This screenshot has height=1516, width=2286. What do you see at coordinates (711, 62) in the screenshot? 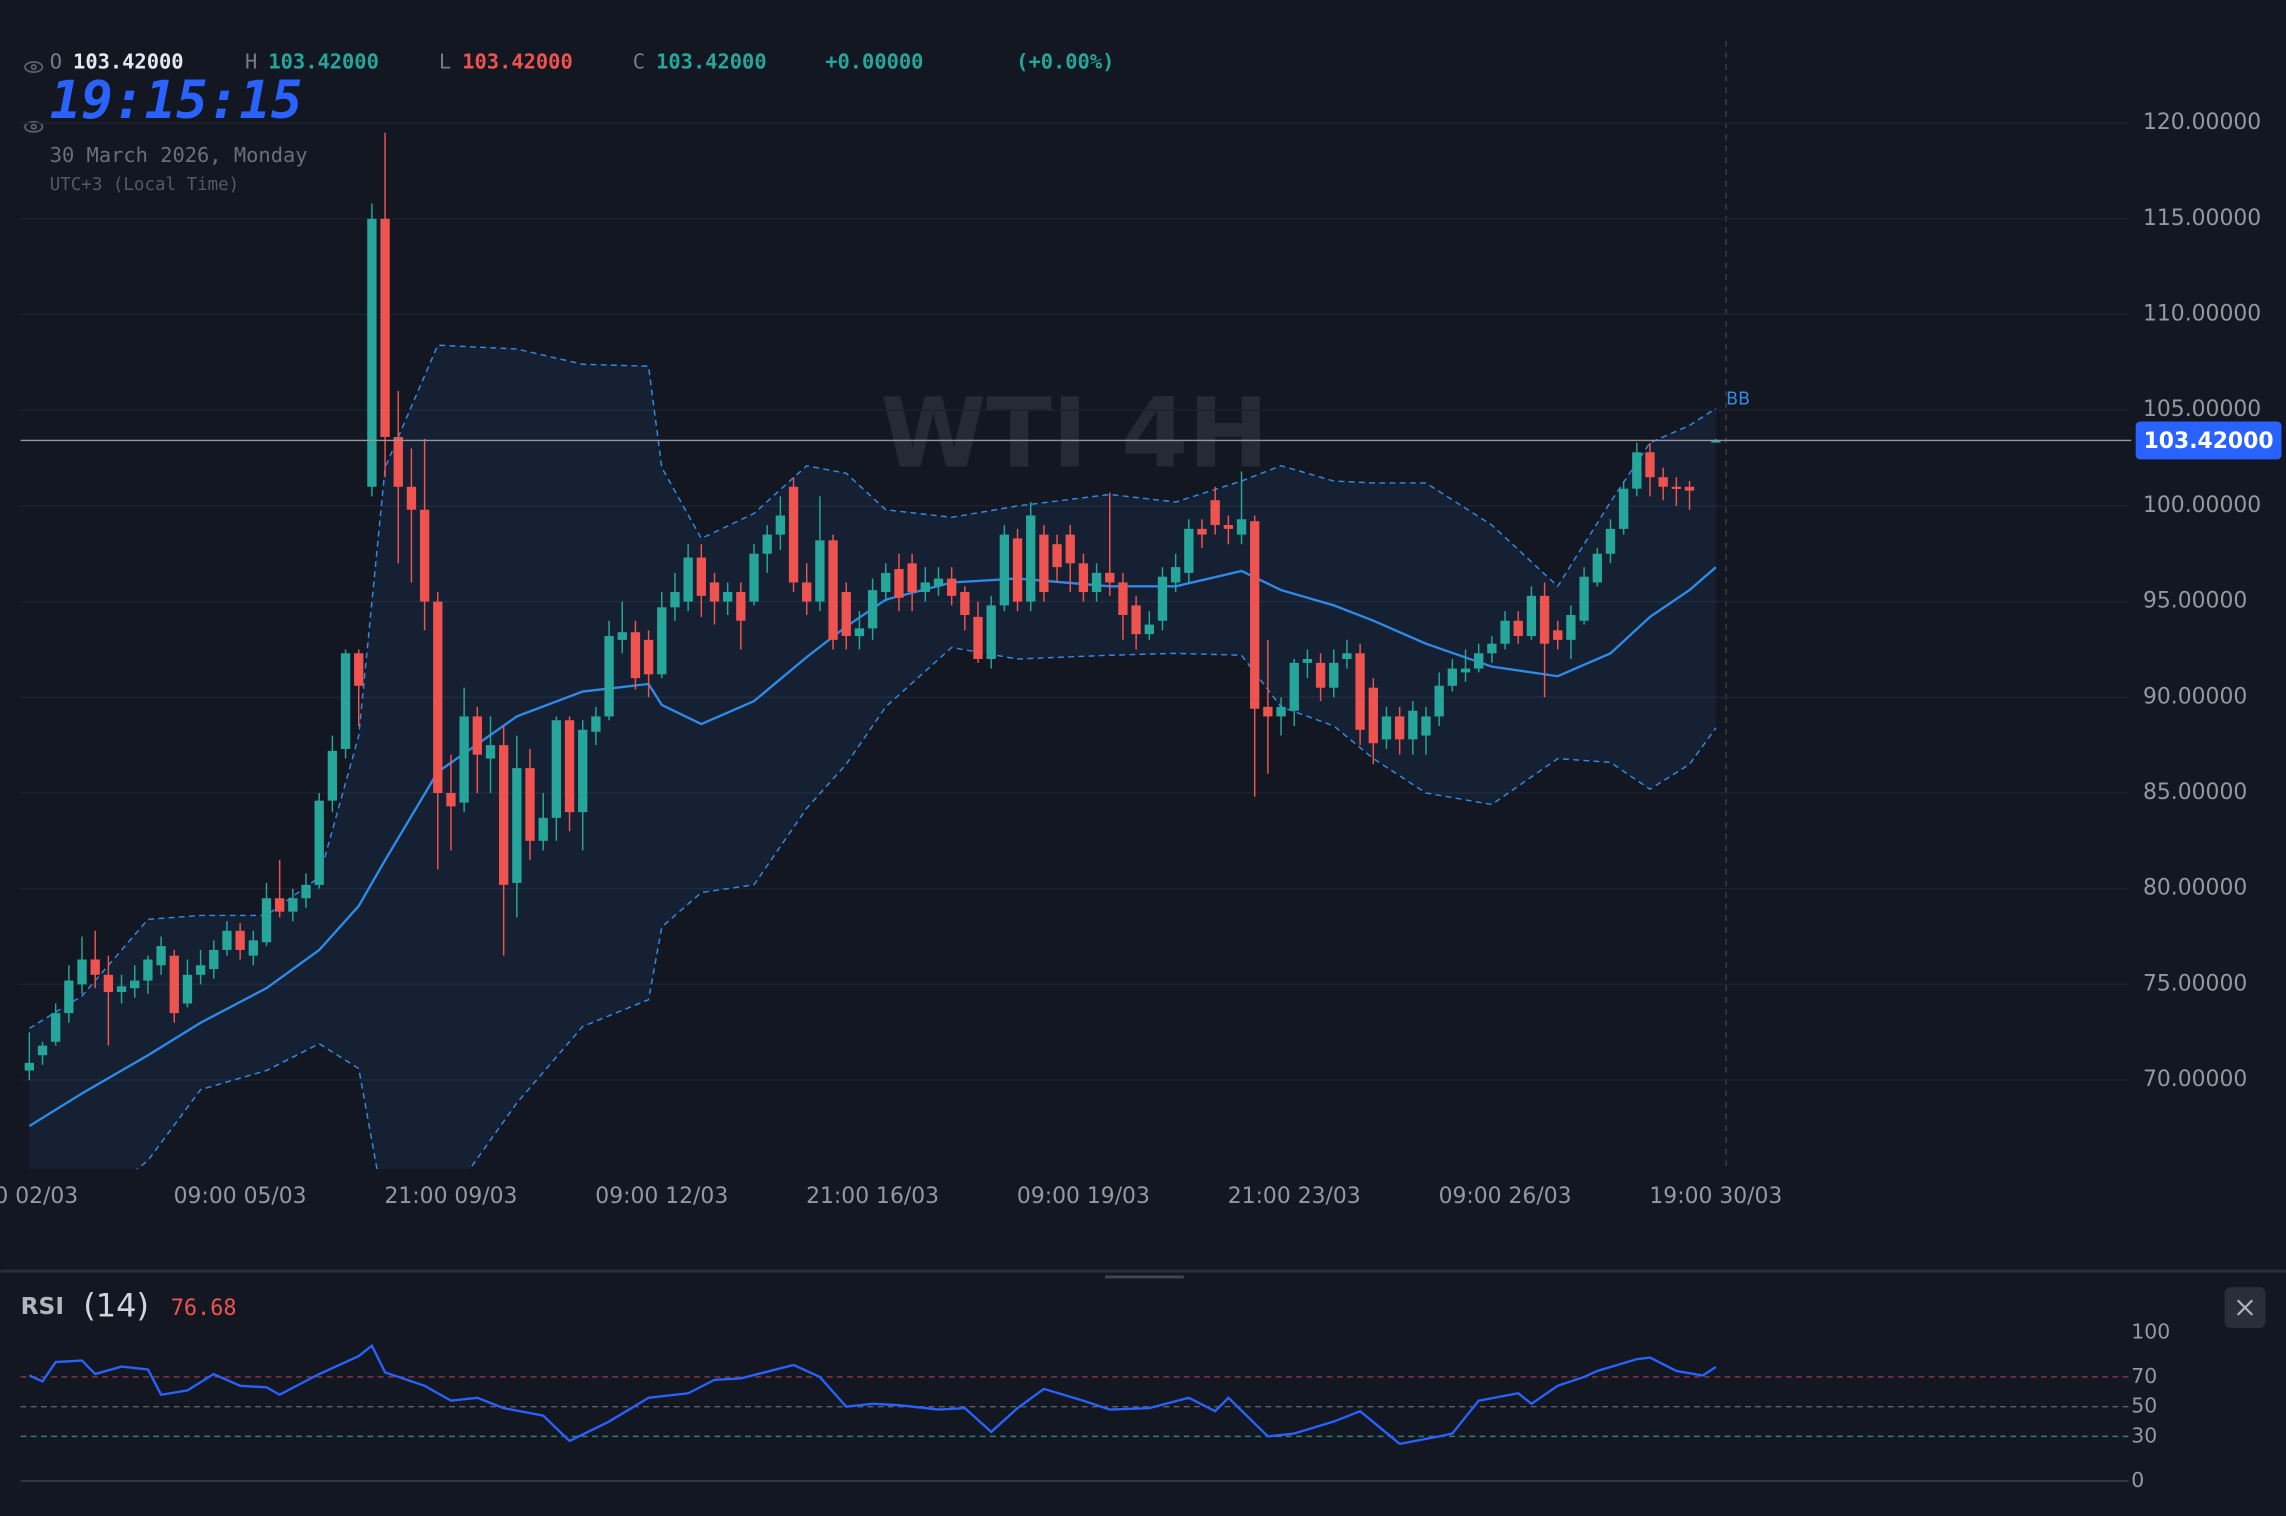
I see `ohlc-value: 103.42000` at bounding box center [711, 62].